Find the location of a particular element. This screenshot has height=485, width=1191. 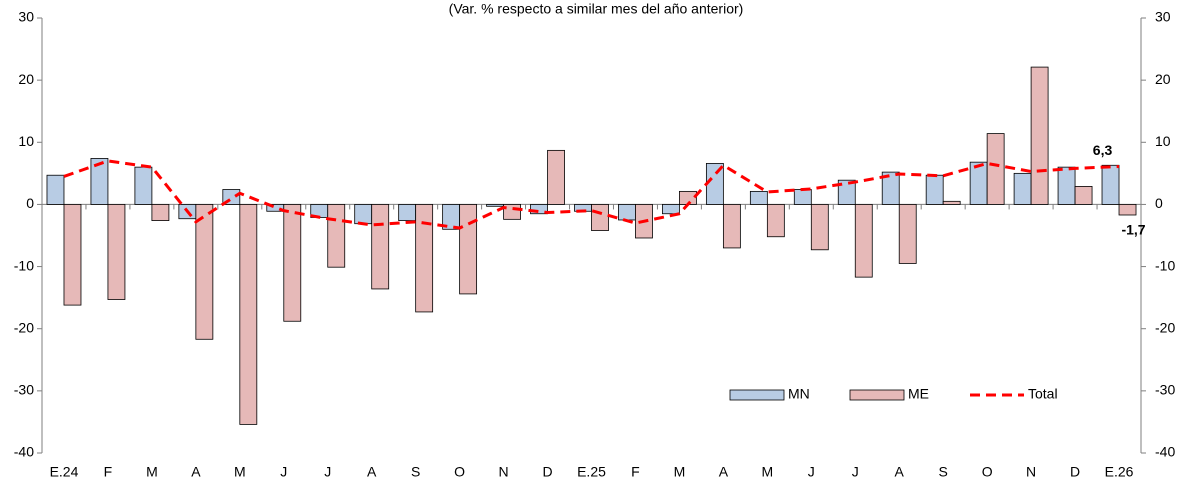

legend-label: ME is located at coordinates (918, 394).